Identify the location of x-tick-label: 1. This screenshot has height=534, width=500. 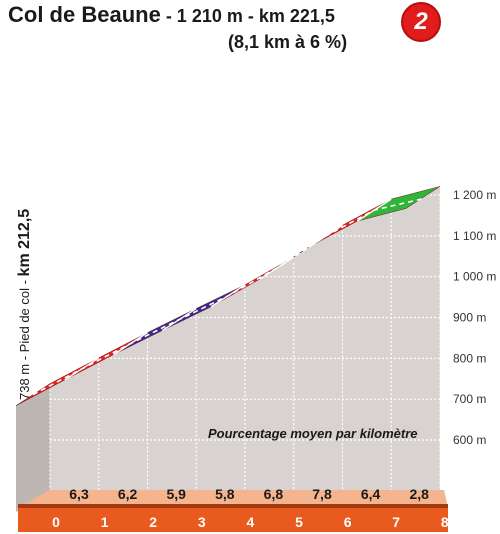
(105, 522).